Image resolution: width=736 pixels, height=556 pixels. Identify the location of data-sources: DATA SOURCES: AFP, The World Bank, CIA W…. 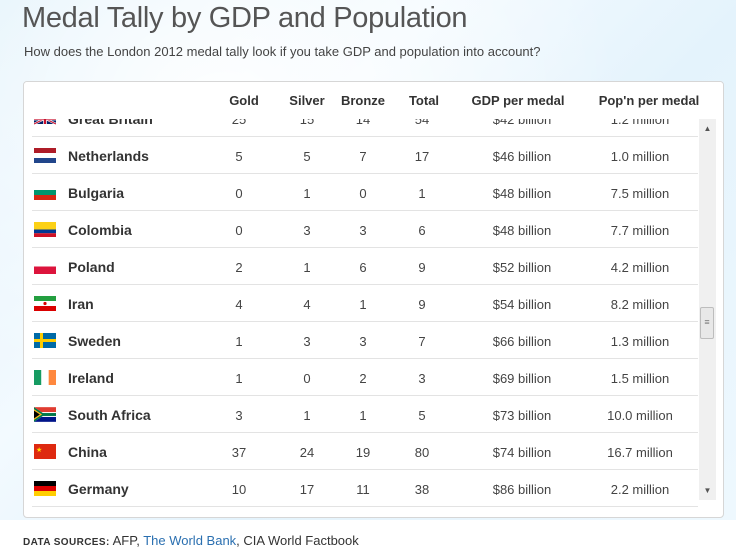
(191, 540).